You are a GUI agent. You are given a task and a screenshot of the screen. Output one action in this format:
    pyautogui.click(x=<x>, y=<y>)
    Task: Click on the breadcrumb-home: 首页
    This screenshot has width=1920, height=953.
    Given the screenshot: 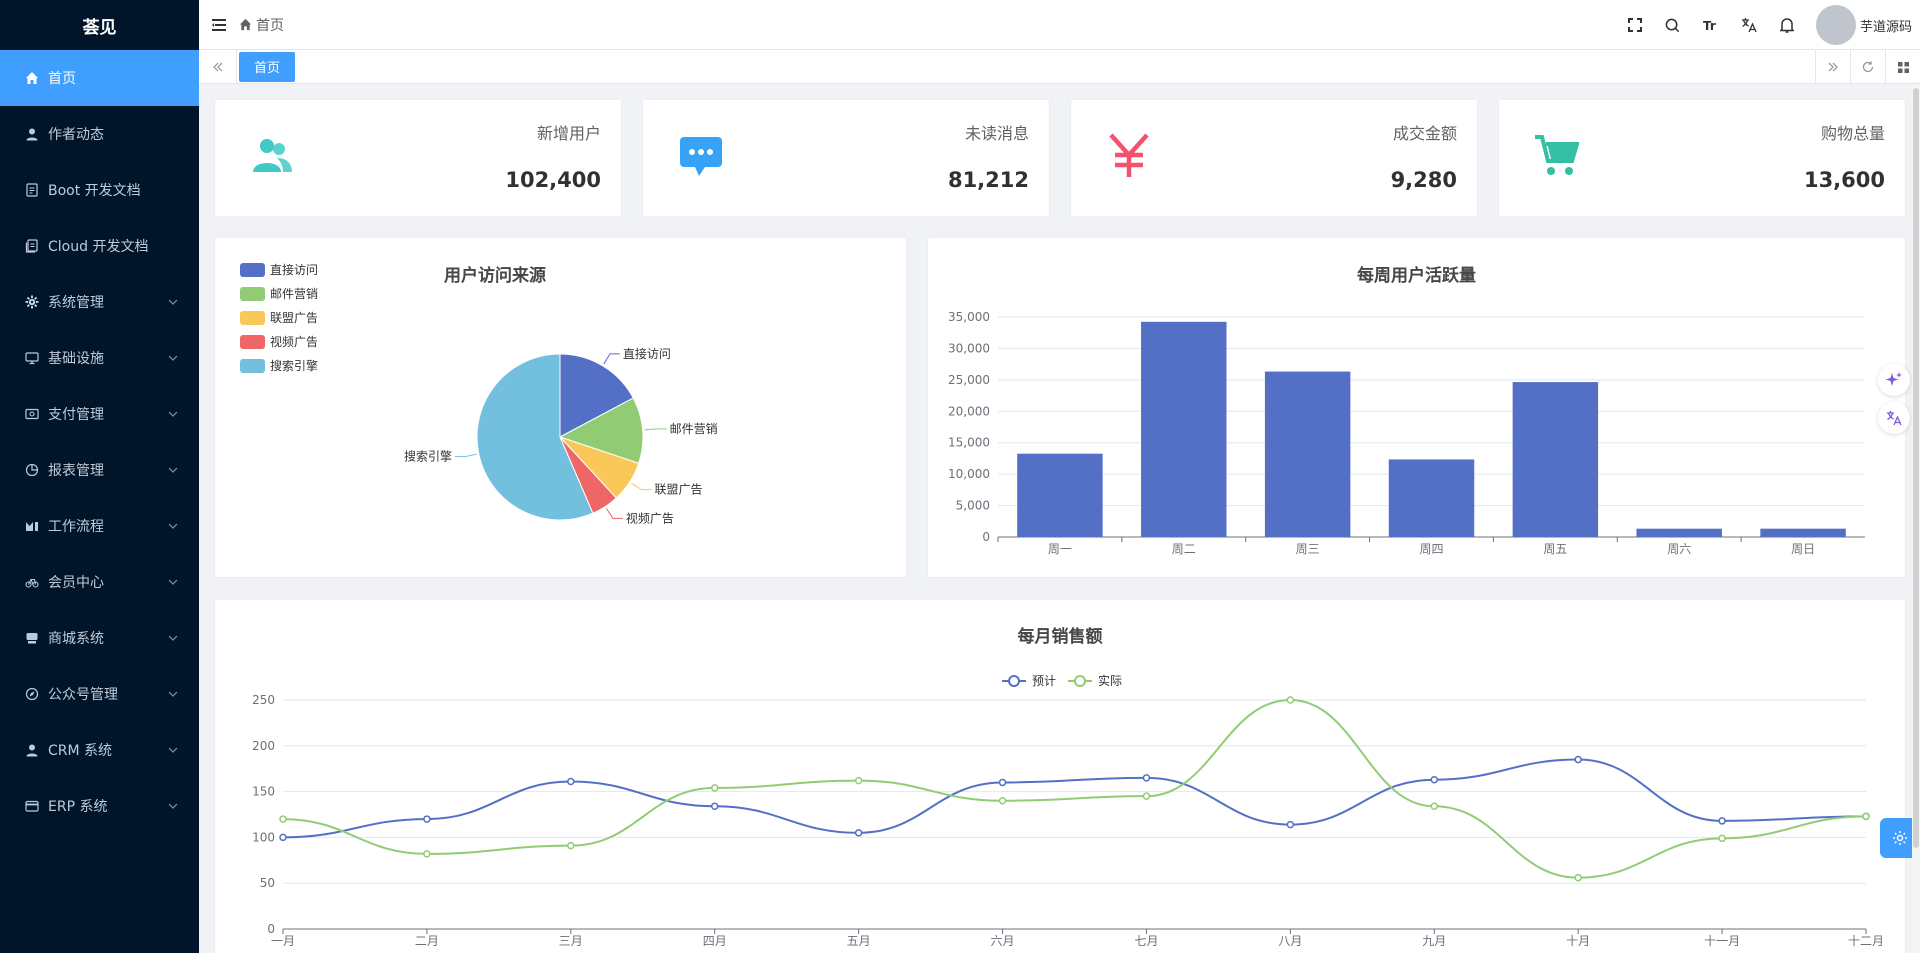 What is the action you would take?
    pyautogui.click(x=270, y=25)
    